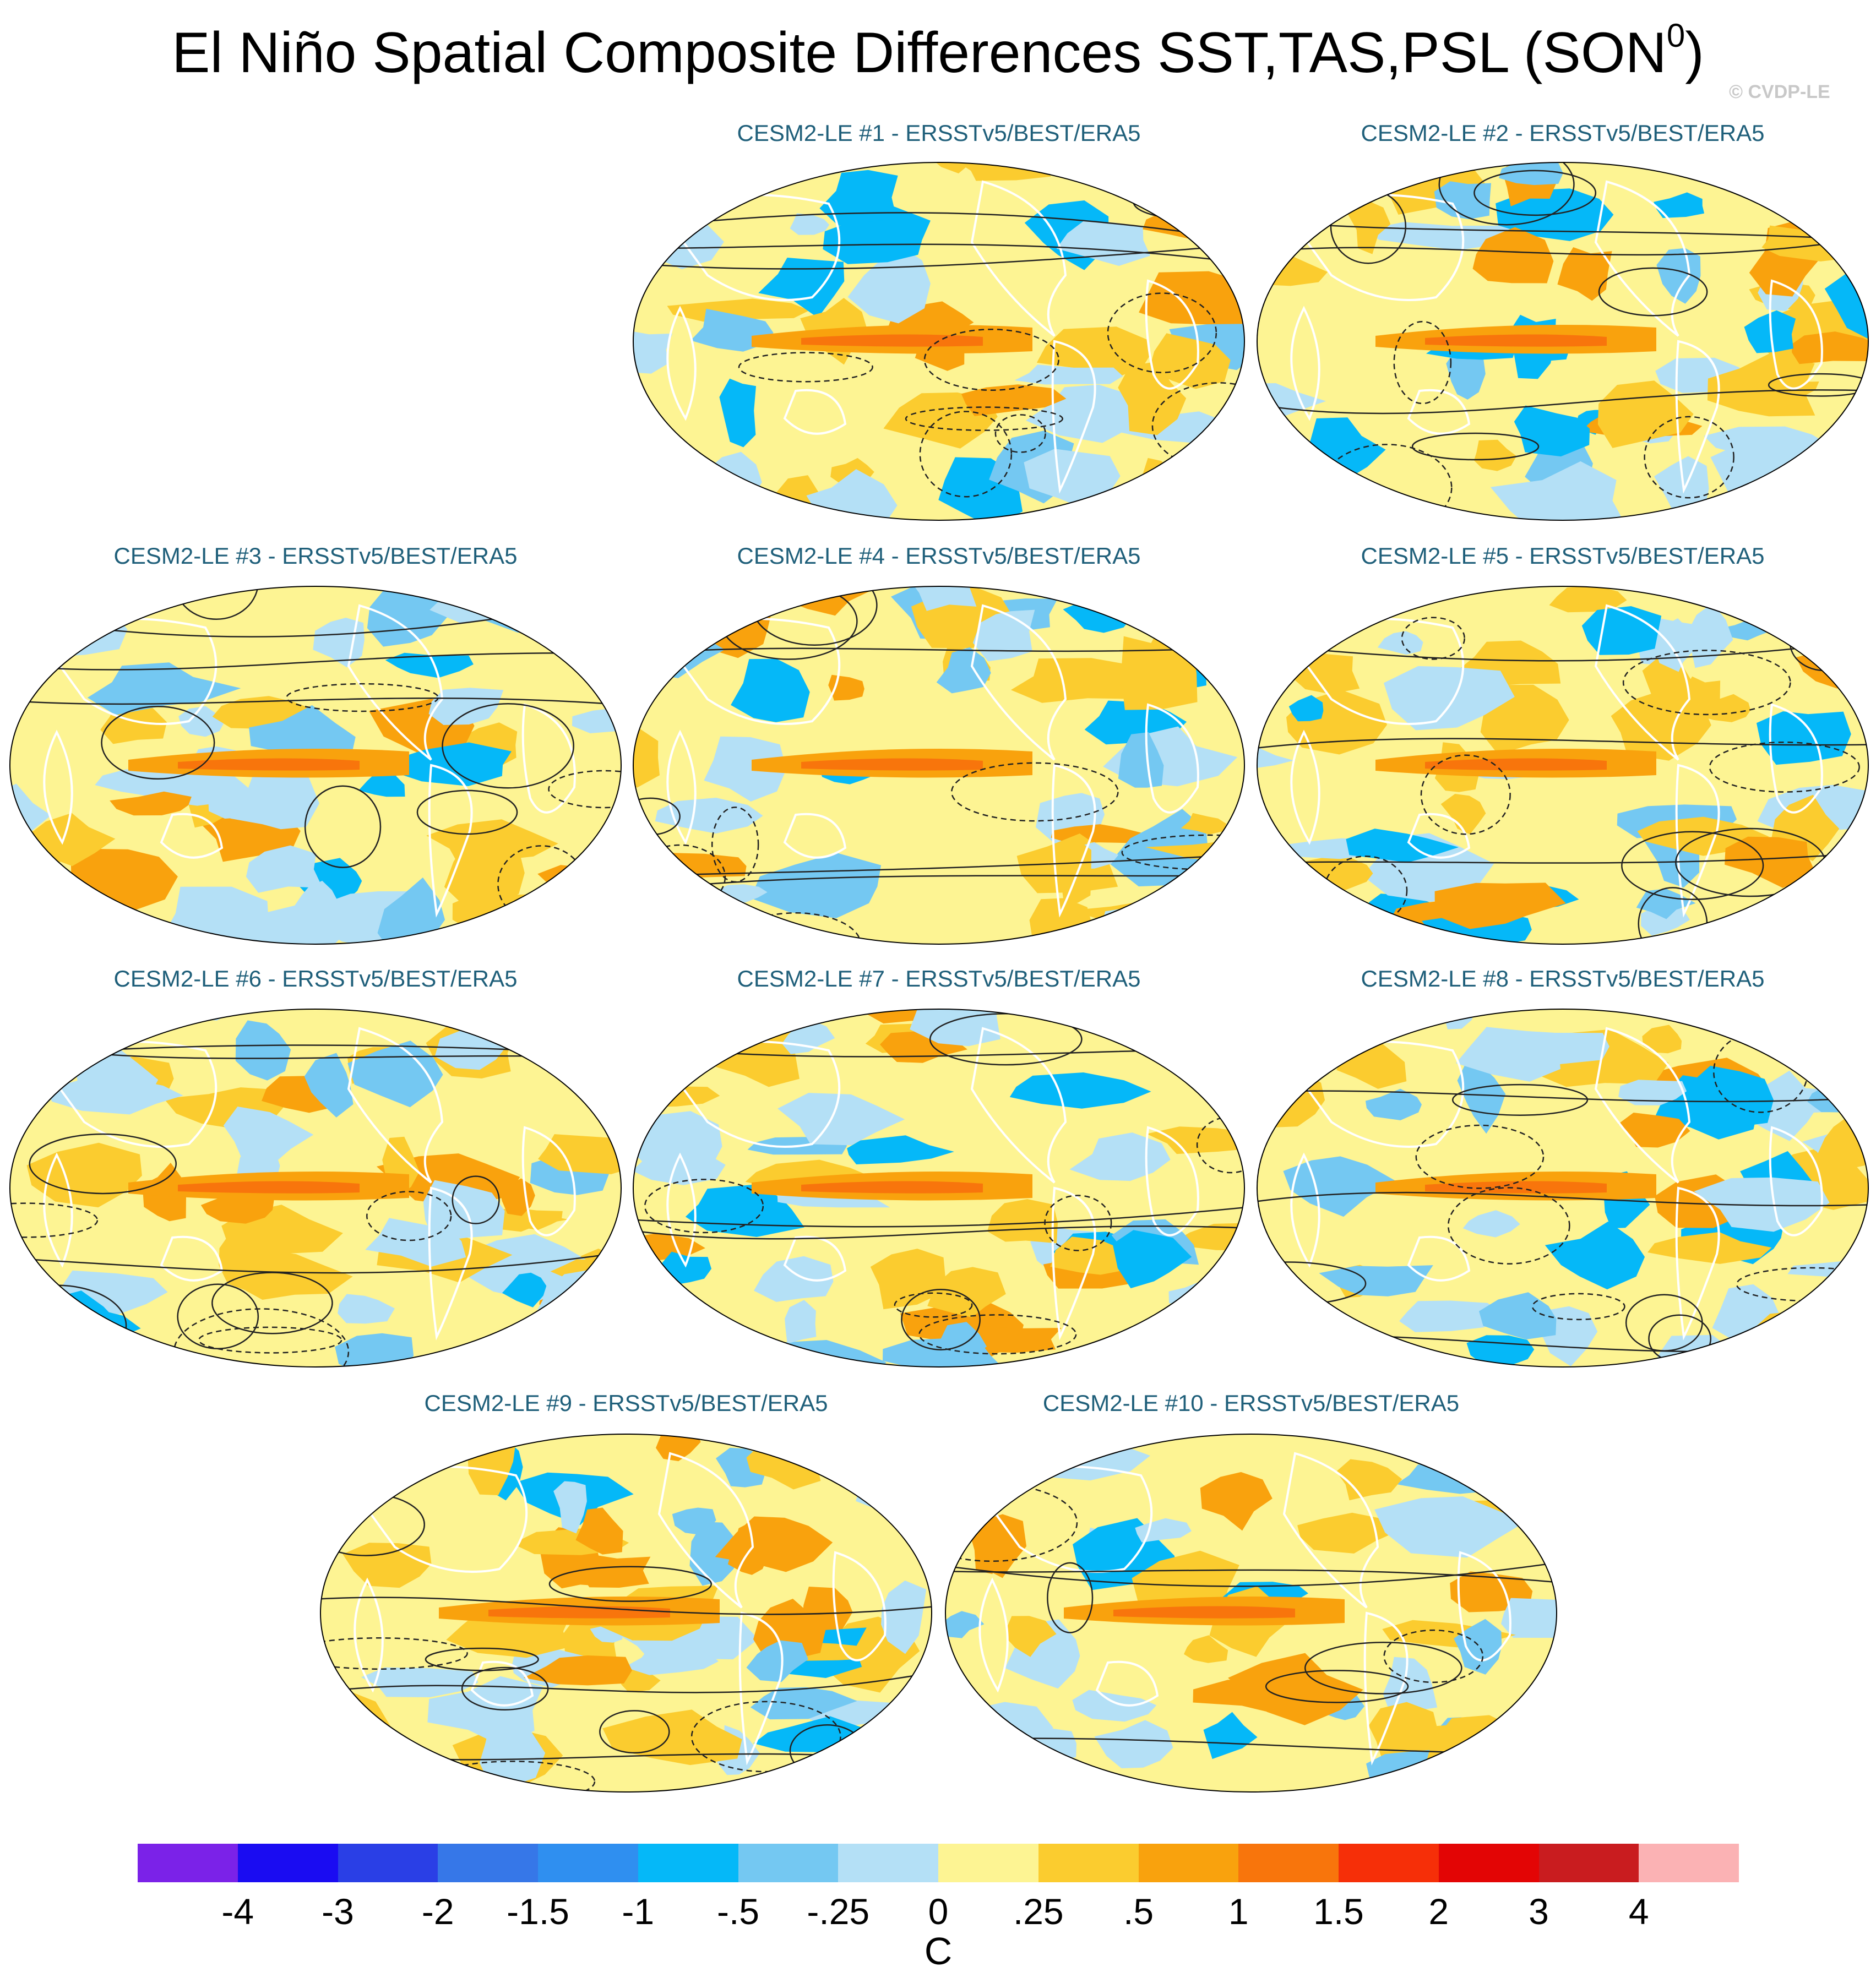 The width and height of the screenshot is (1876, 1983). What do you see at coordinates (269, 1187) in the screenshot?
I see `warm-tongue-core` at bounding box center [269, 1187].